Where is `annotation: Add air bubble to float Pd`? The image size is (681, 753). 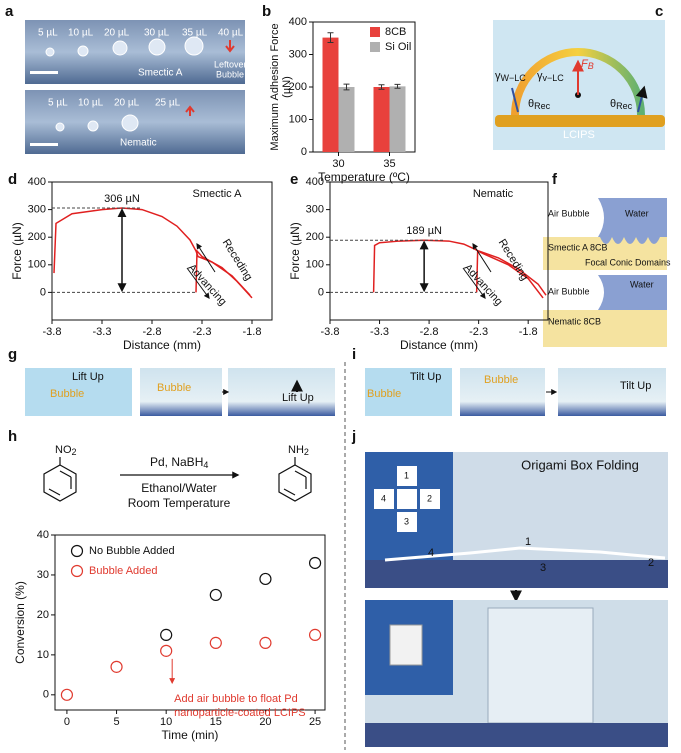
annotation: Add air bubble to float Pd is located at coordinates (236, 699).